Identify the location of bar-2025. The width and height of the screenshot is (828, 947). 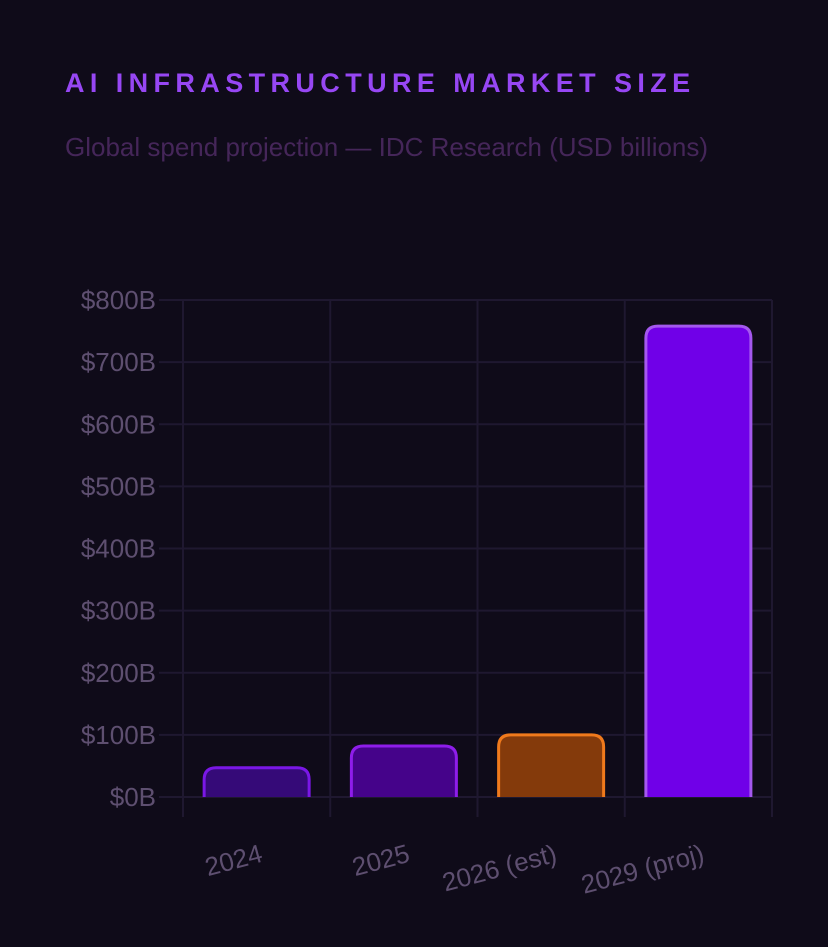
(403, 770).